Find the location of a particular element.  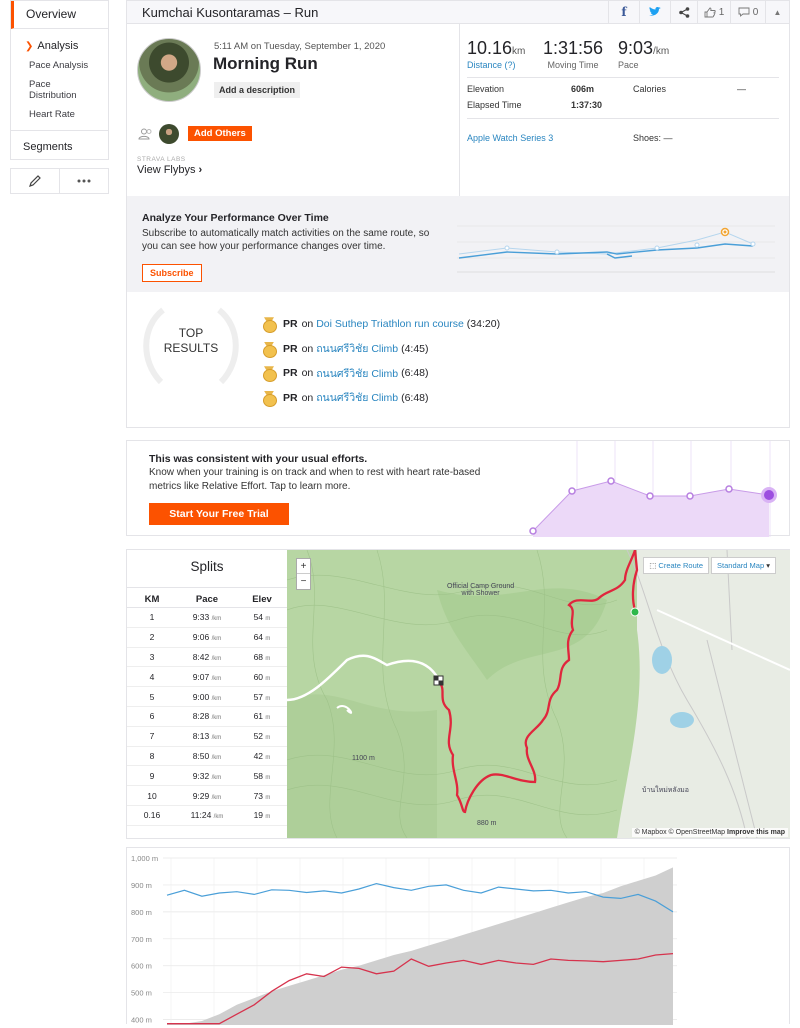

column-header: Elev is located at coordinates (262, 599).